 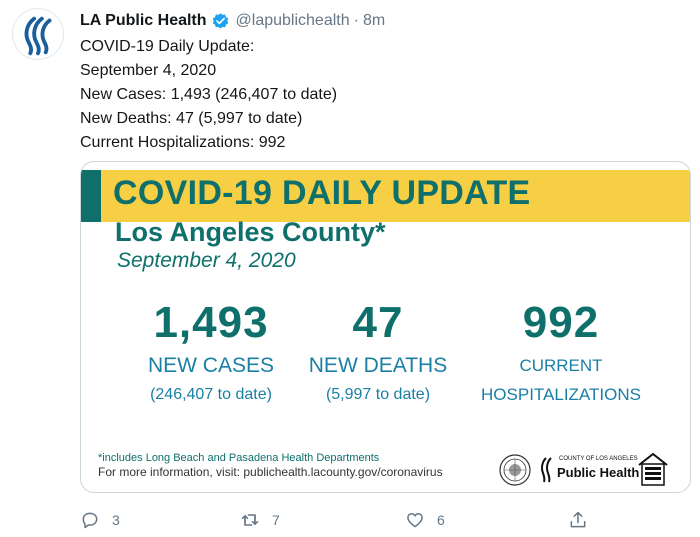 What do you see at coordinates (211, 322) in the screenshot?
I see `stat-number: 1,493` at bounding box center [211, 322].